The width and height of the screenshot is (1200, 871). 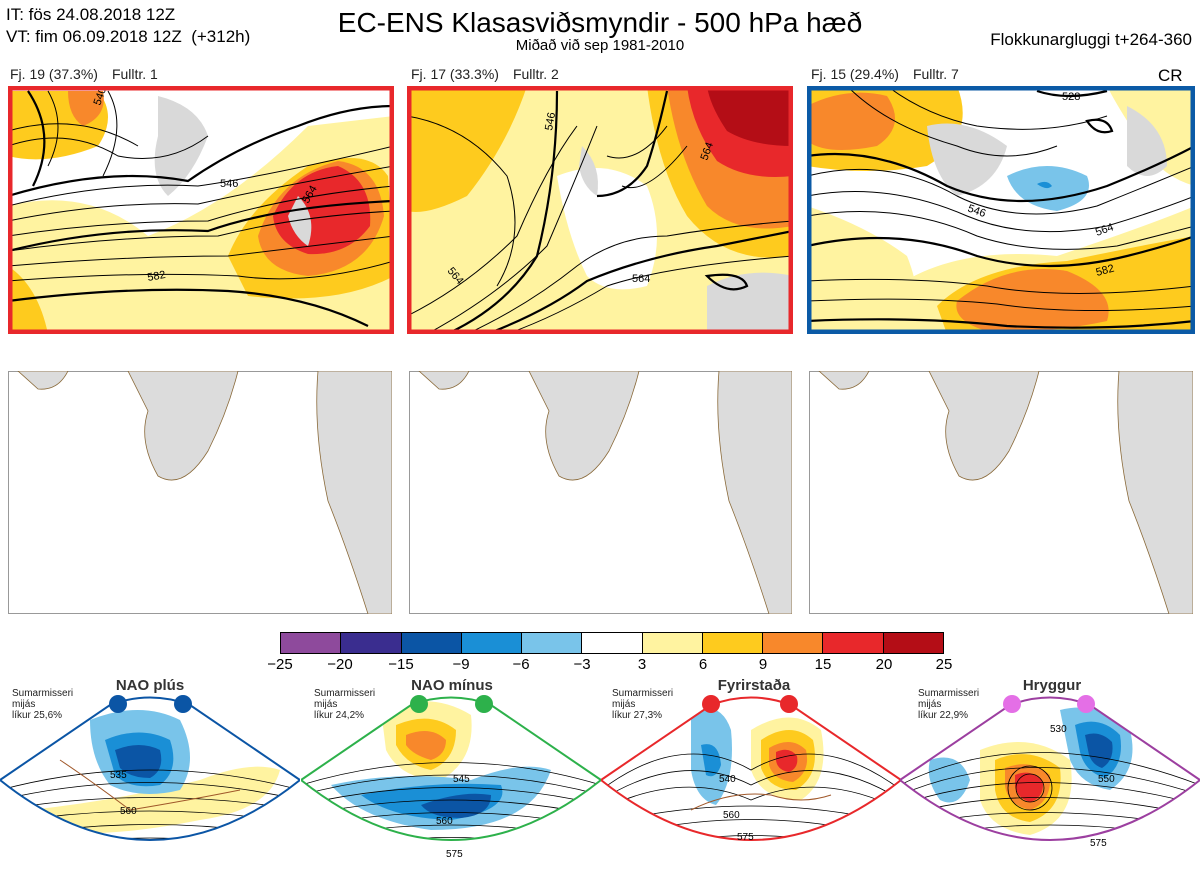 What do you see at coordinates (401, 664) in the screenshot?
I see `colorbar-tick: −15` at bounding box center [401, 664].